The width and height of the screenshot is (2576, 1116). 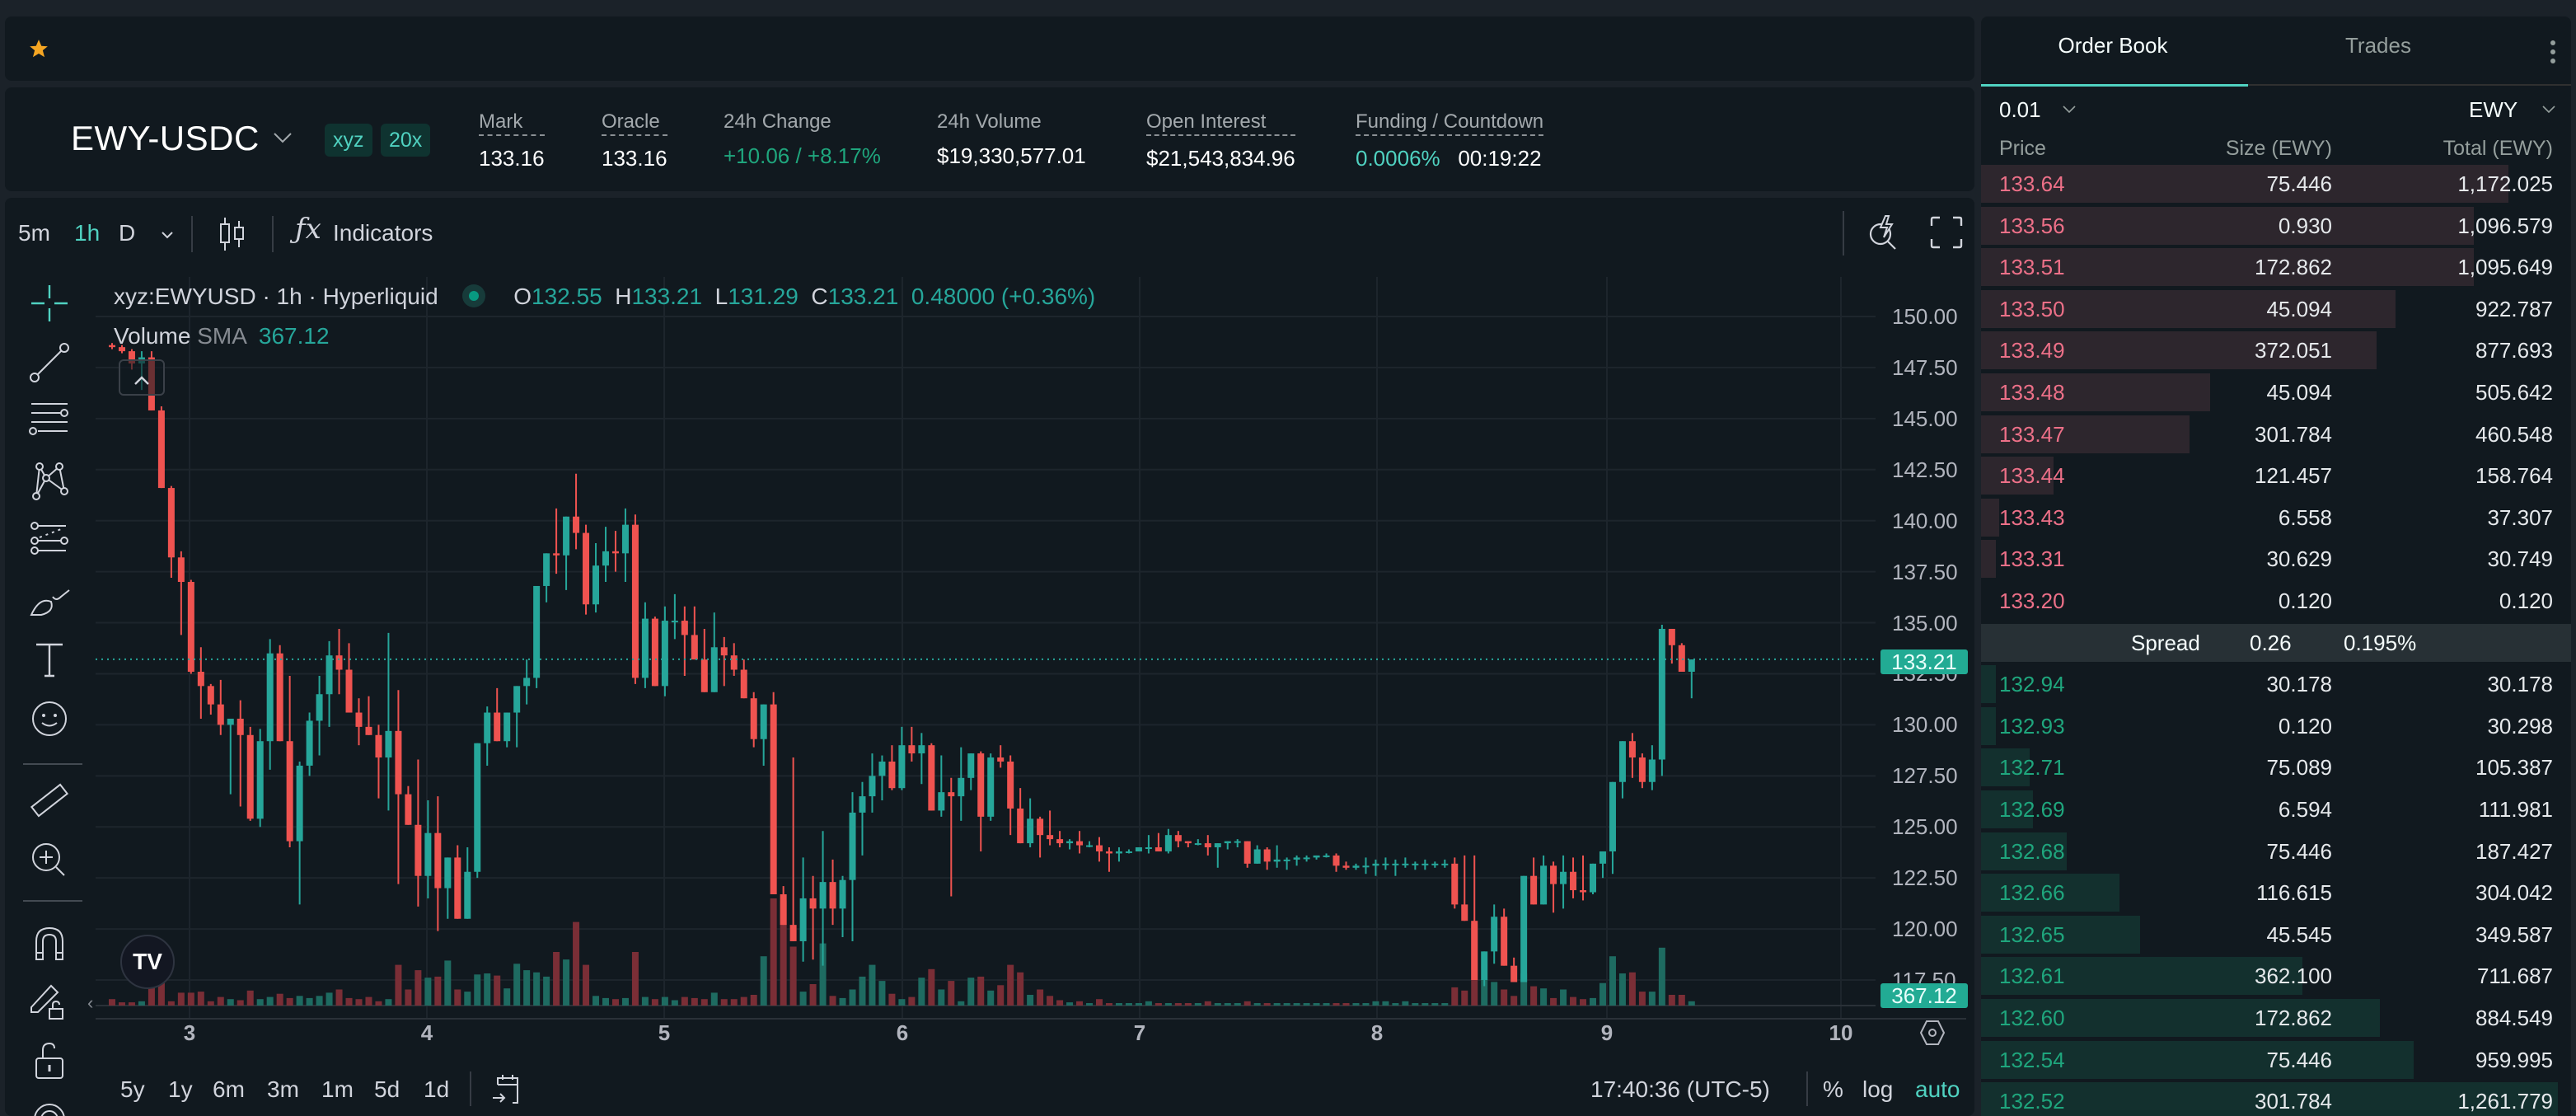 What do you see at coordinates (2276, 308) in the screenshot?
I see `ask-row: 133.50 45.094 922.787` at bounding box center [2276, 308].